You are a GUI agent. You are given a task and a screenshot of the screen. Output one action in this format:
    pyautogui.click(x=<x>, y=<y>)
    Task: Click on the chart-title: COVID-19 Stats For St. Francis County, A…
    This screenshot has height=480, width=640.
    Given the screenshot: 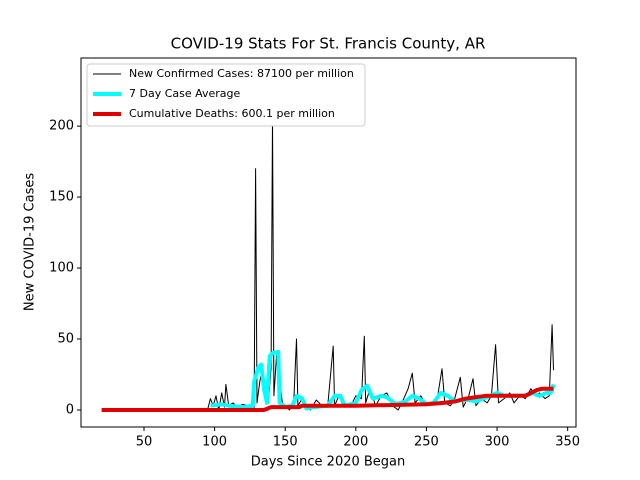 What is the action you would take?
    pyautogui.click(x=328, y=44)
    